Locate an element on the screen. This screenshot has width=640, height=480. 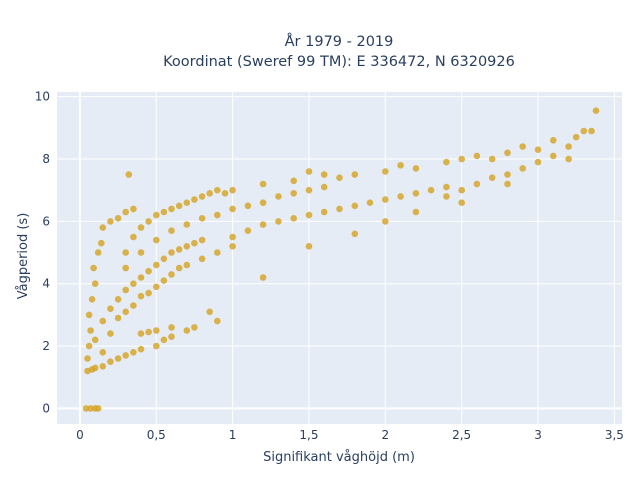
y-tick-label: 8 is located at coordinates (46, 159).